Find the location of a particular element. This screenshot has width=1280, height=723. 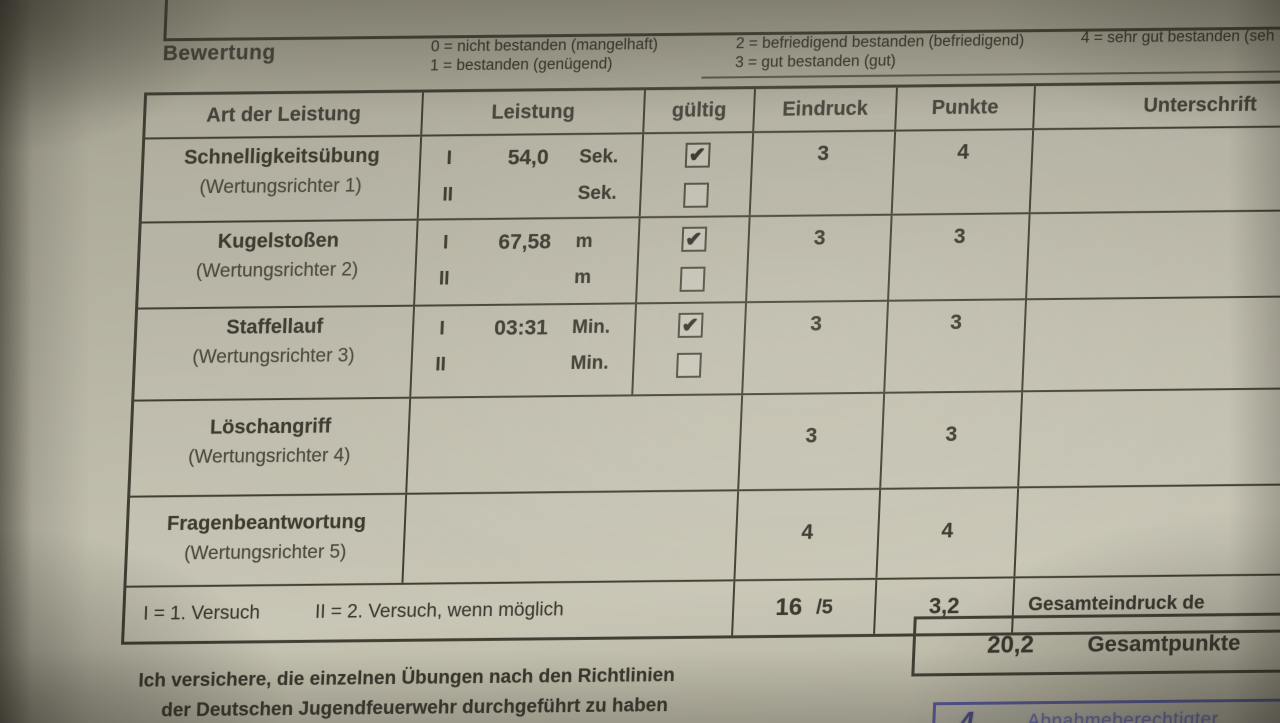

eindruck-total-cell: 16 /5 is located at coordinates (805, 607).